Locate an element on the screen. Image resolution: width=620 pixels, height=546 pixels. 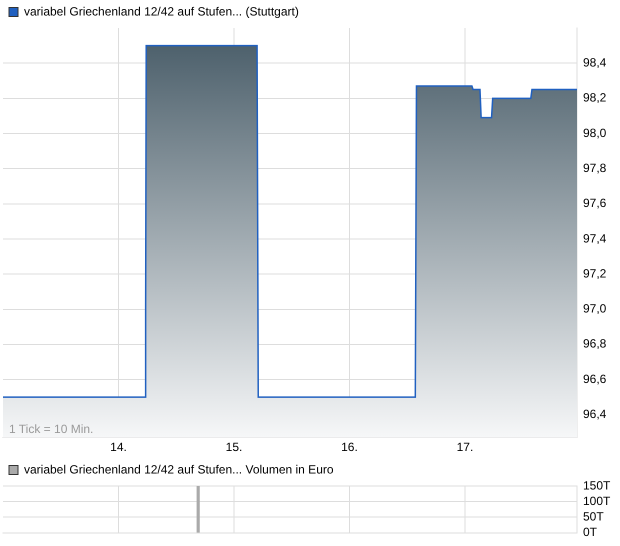
y-tick-label: 98,4 is located at coordinates (595, 62).